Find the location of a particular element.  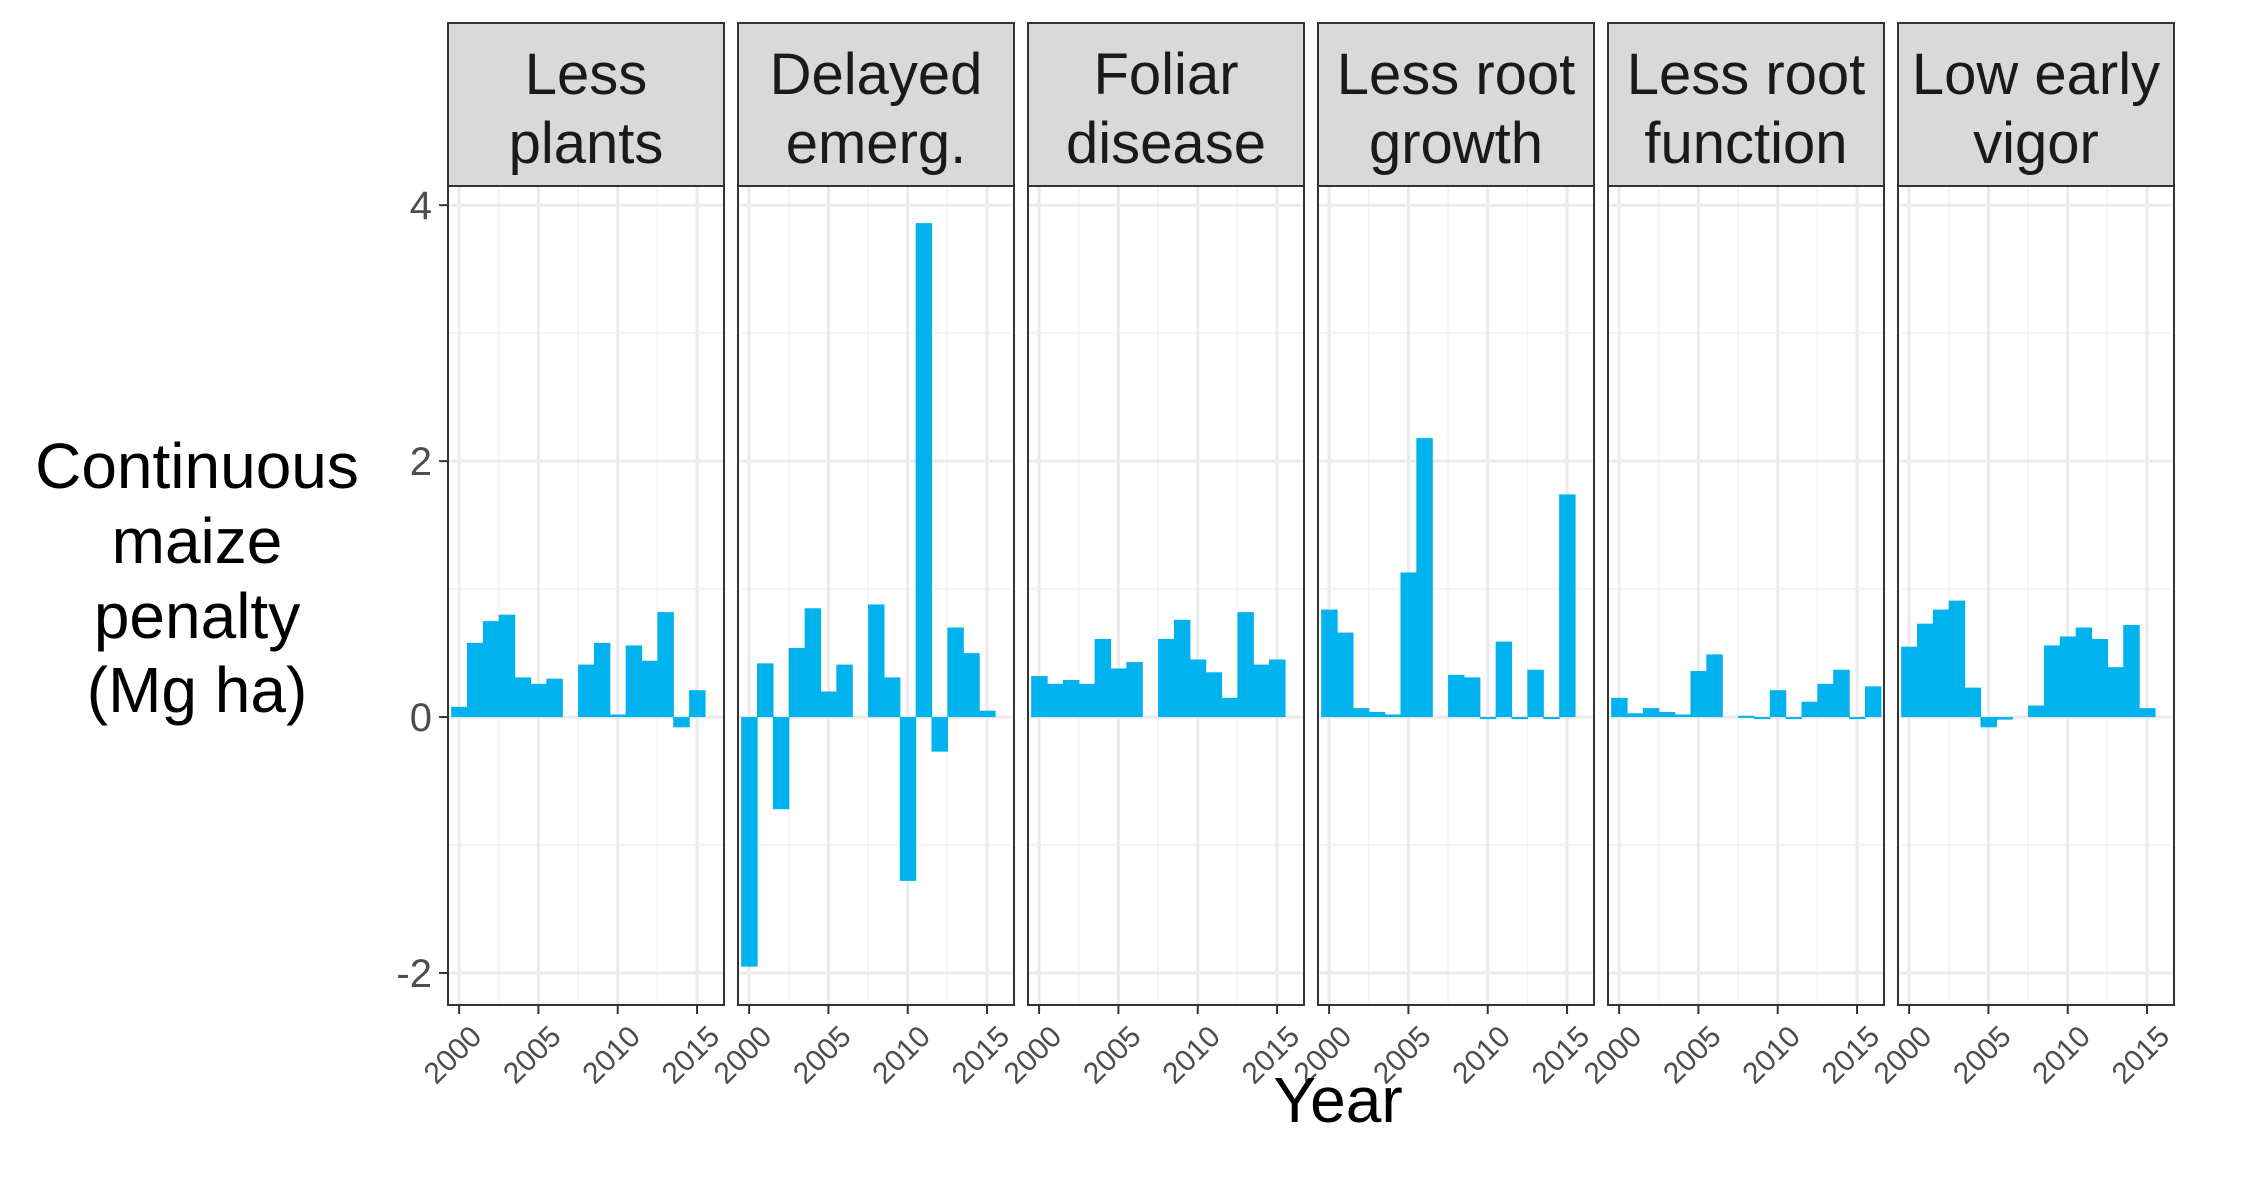

facet-strip-label: vigor is located at coordinates (2036, 143).